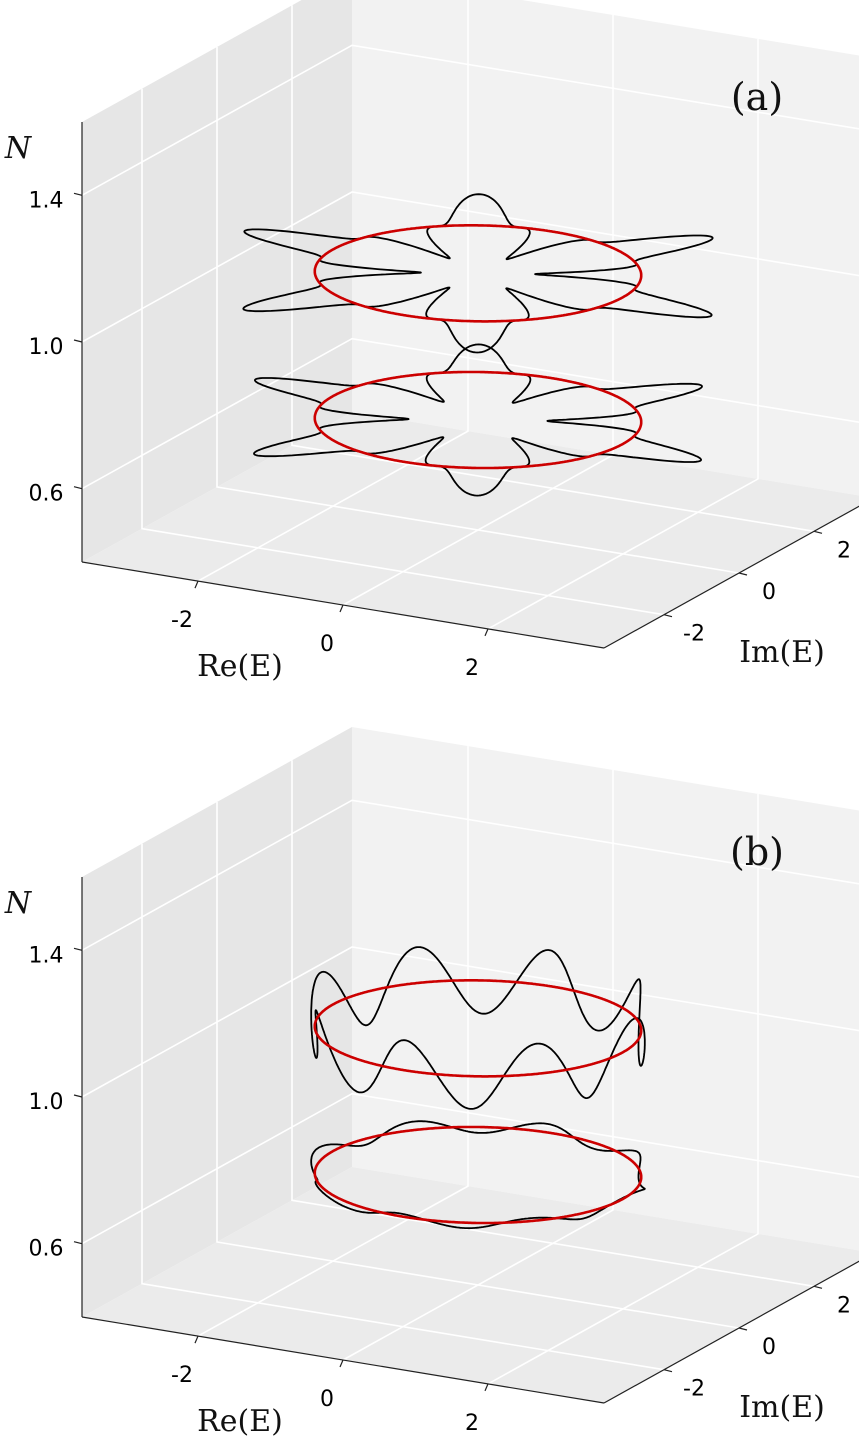 This screenshot has width=859, height=1445. What do you see at coordinates (757, 97) in the screenshot?
I see `panel-label: (a)` at bounding box center [757, 97].